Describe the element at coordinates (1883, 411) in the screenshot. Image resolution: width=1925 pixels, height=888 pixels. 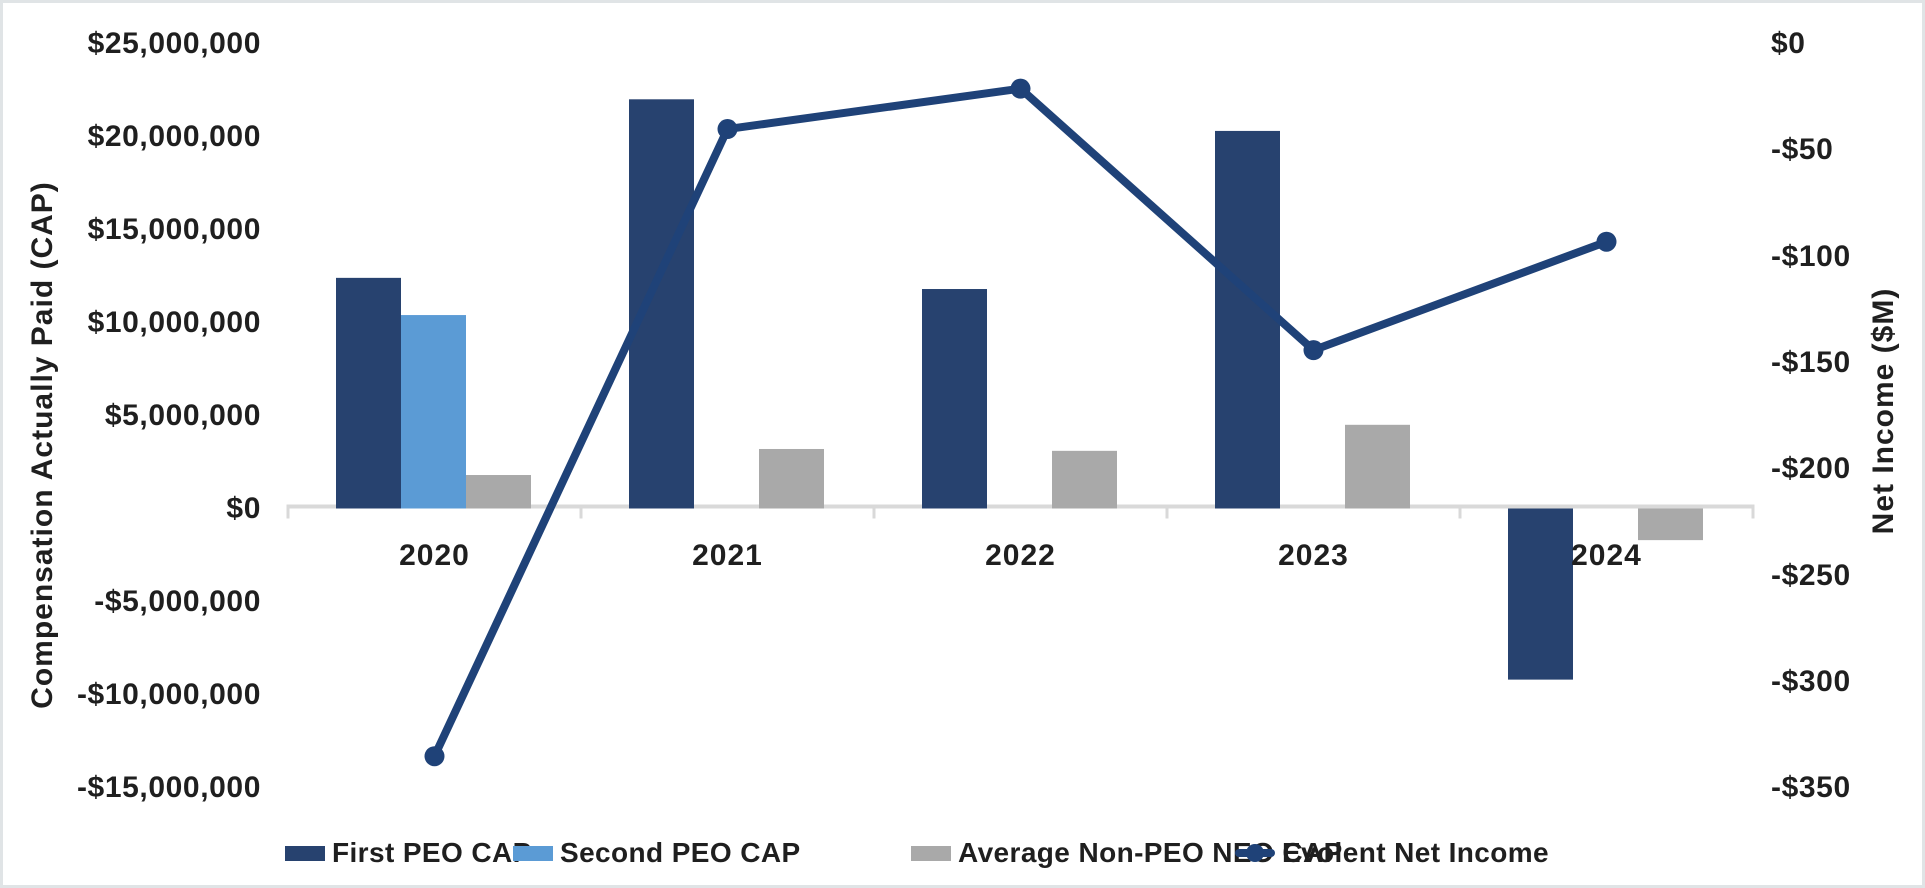
I see `right-axis-title: Net Income ($M)` at that location.